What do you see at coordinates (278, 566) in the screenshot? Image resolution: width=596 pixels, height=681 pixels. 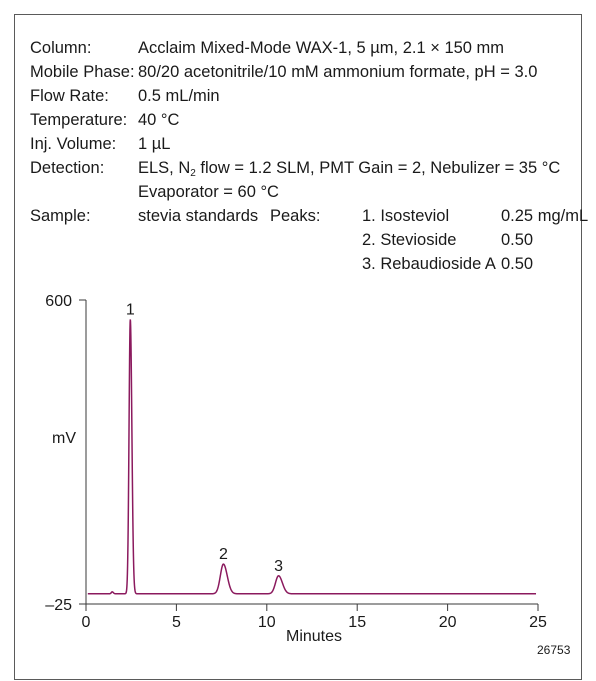 I see `peak-label: 3` at bounding box center [278, 566].